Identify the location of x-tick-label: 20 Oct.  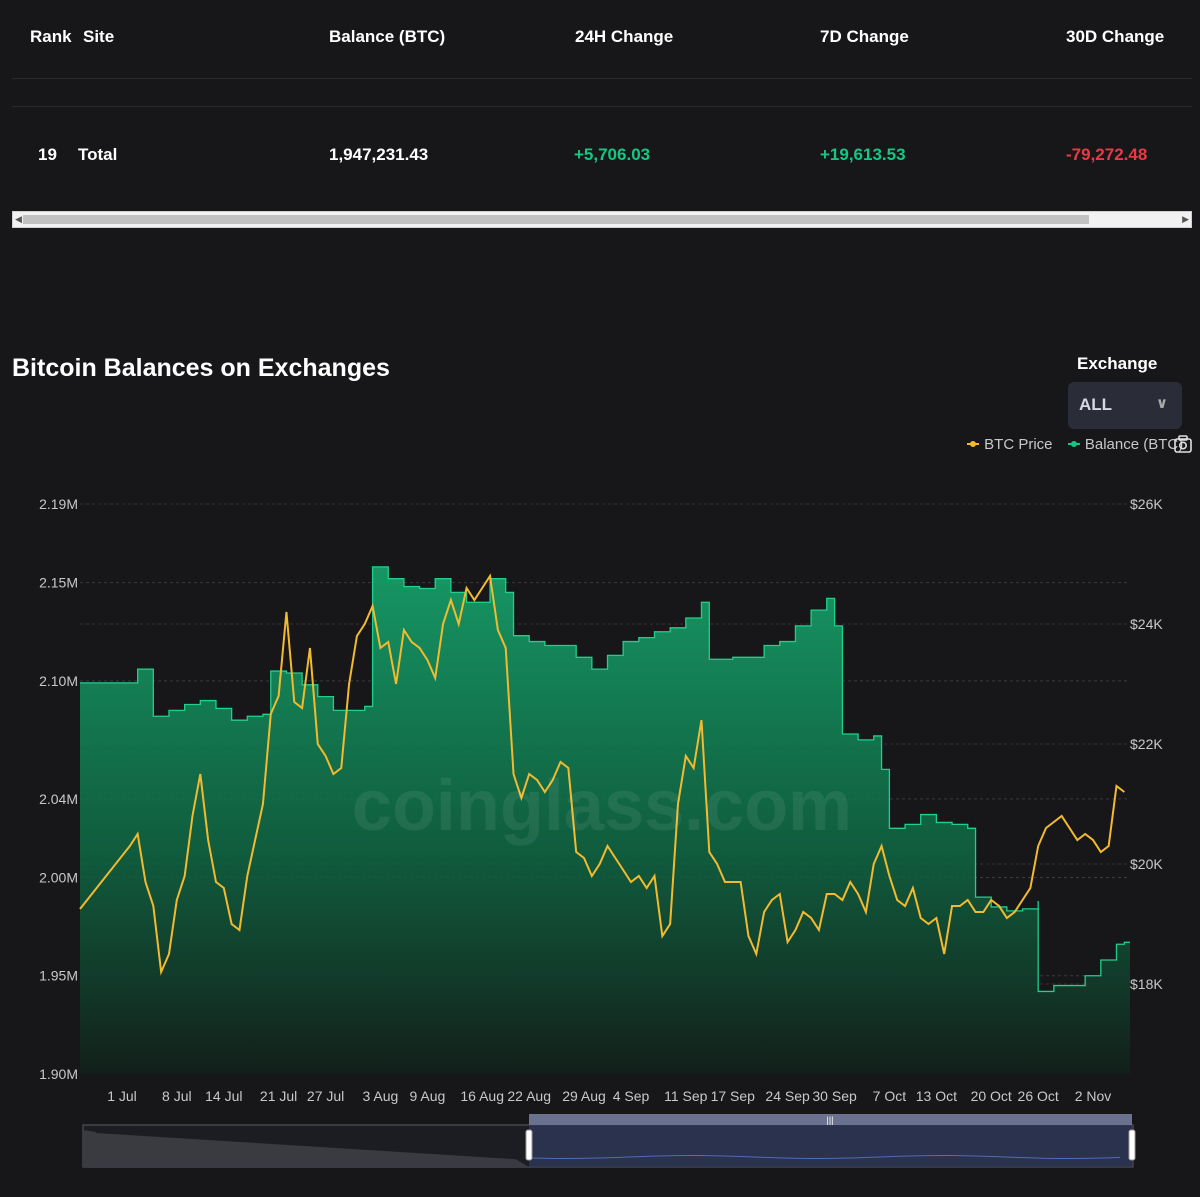
(991, 1096).